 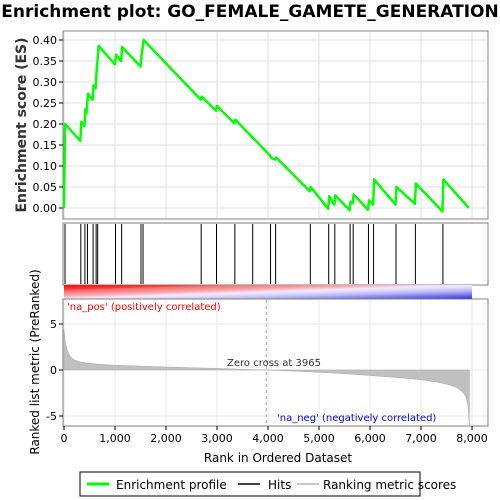 I want to click on es-ytick-label: 0.20, so click(x=45, y=124).